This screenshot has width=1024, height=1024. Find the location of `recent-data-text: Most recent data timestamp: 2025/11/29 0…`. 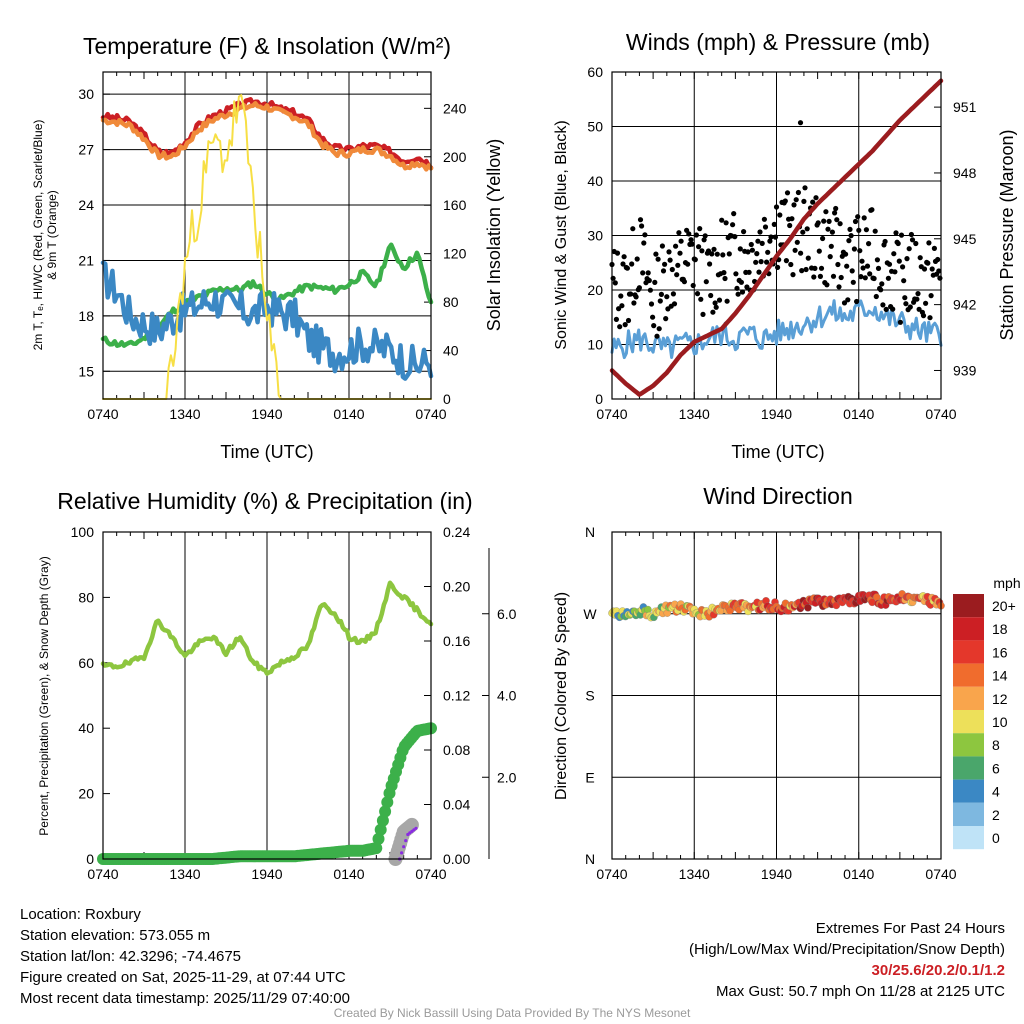

recent-data-text: Most recent data timestamp: 2025/11/29 0… is located at coordinates (185, 998).